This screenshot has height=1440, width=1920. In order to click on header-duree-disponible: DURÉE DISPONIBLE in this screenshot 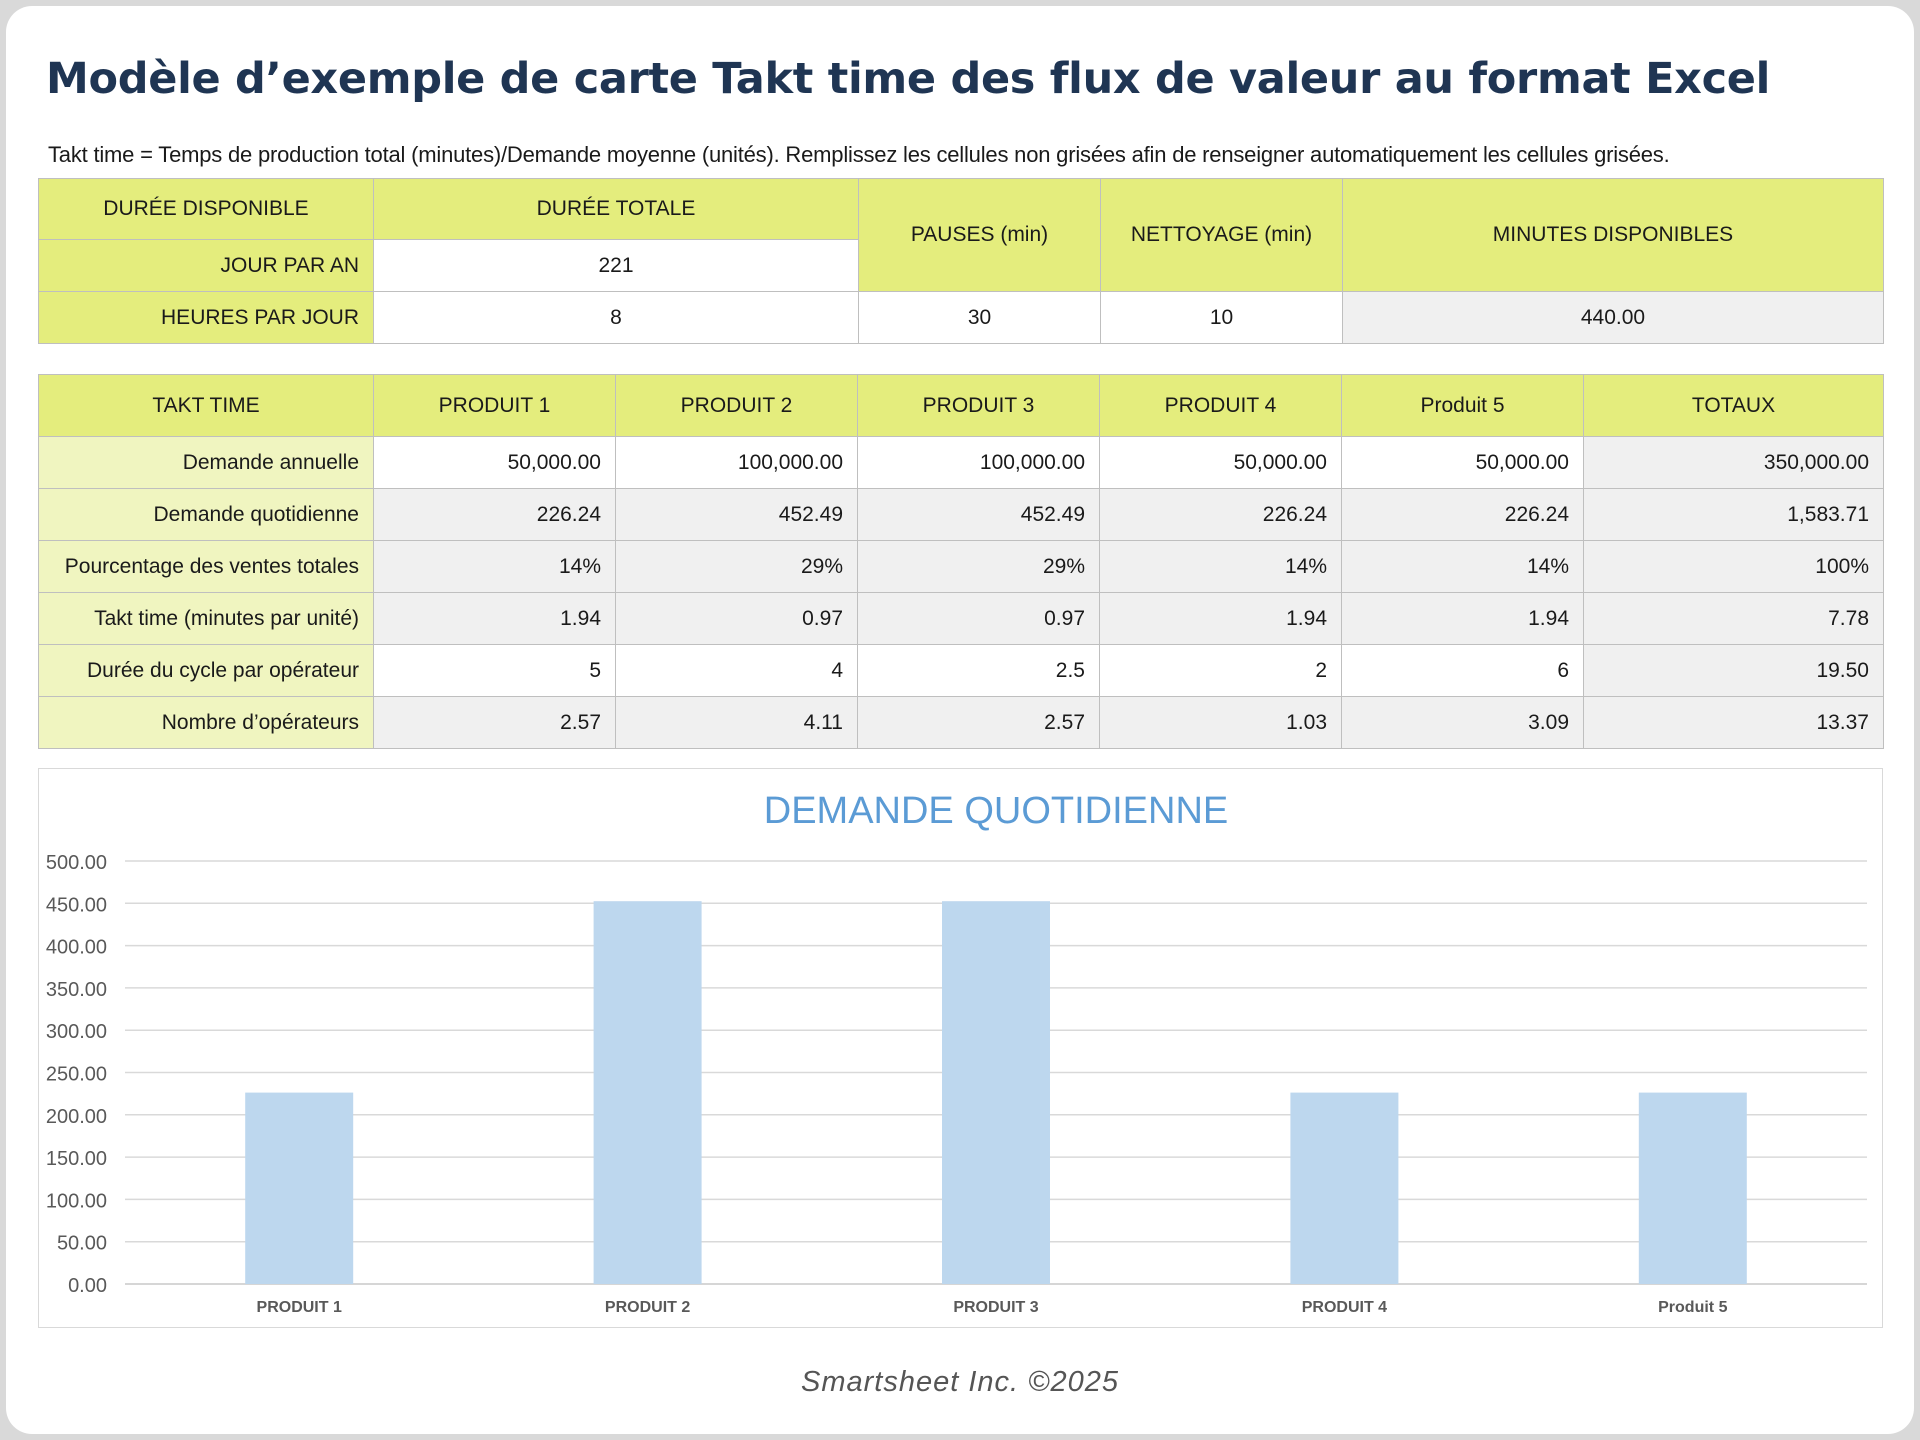, I will do `click(206, 209)`.